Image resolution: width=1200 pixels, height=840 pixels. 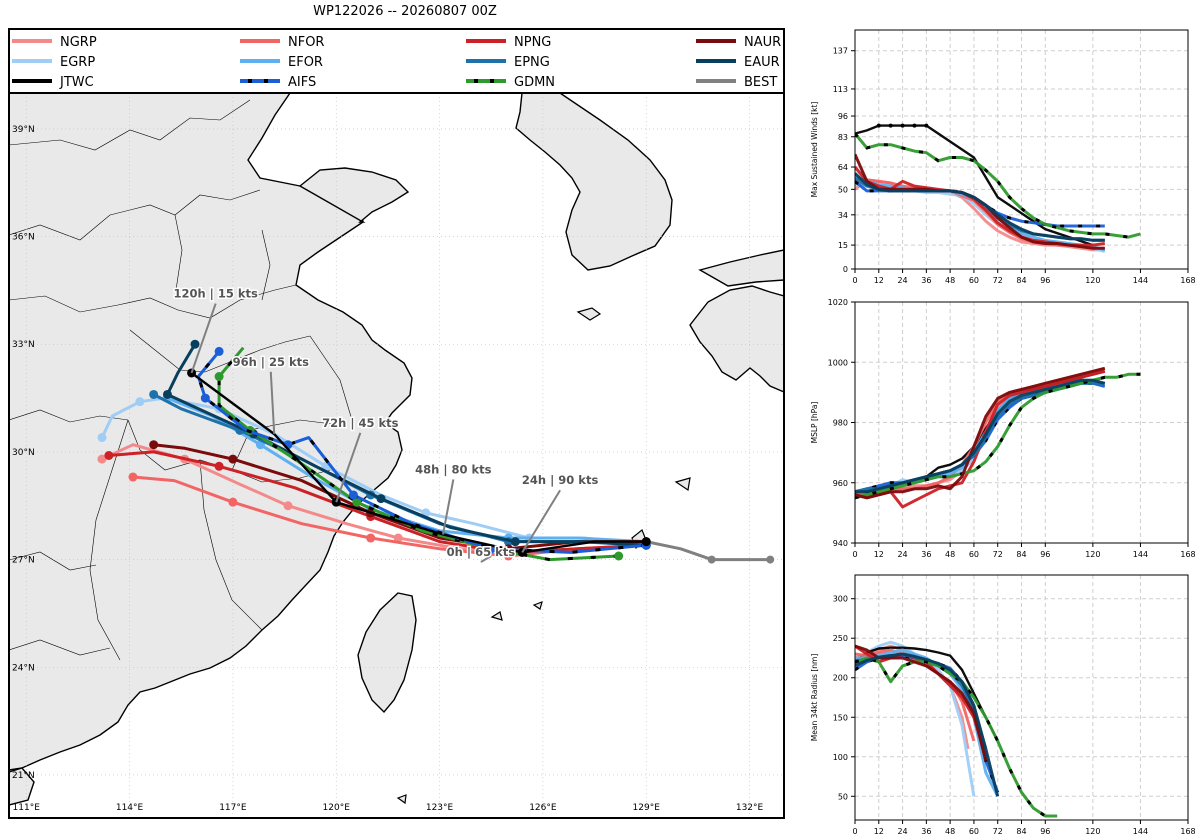 What do you see at coordinates (738, 62) in the screenshot?
I see `legend-item-eaur: EAUR` at bounding box center [738, 62].